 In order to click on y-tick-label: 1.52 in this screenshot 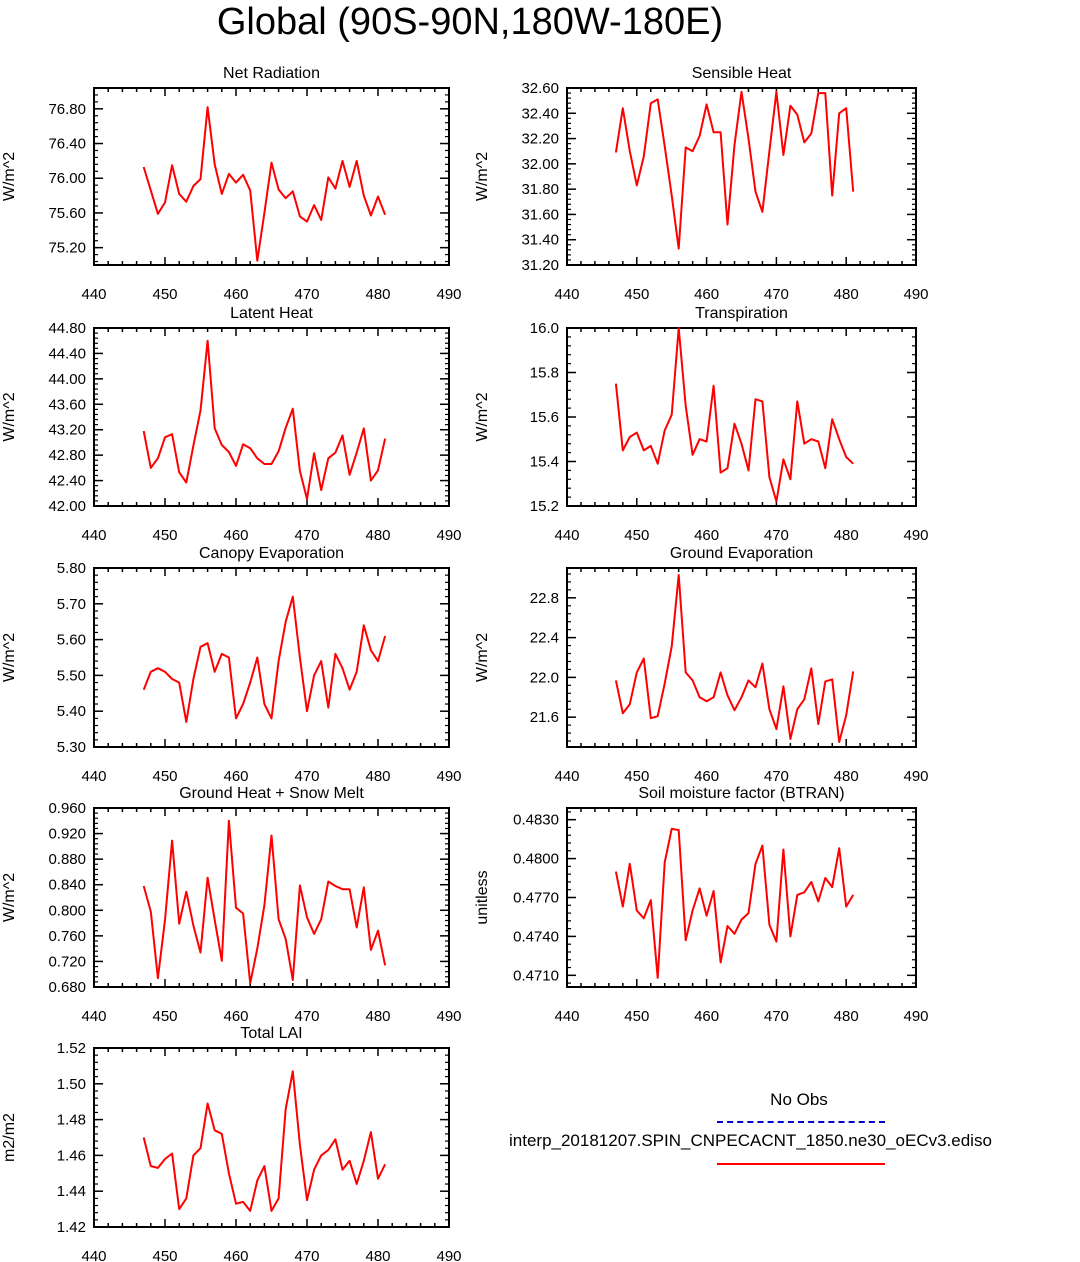, I will do `click(71, 1048)`.